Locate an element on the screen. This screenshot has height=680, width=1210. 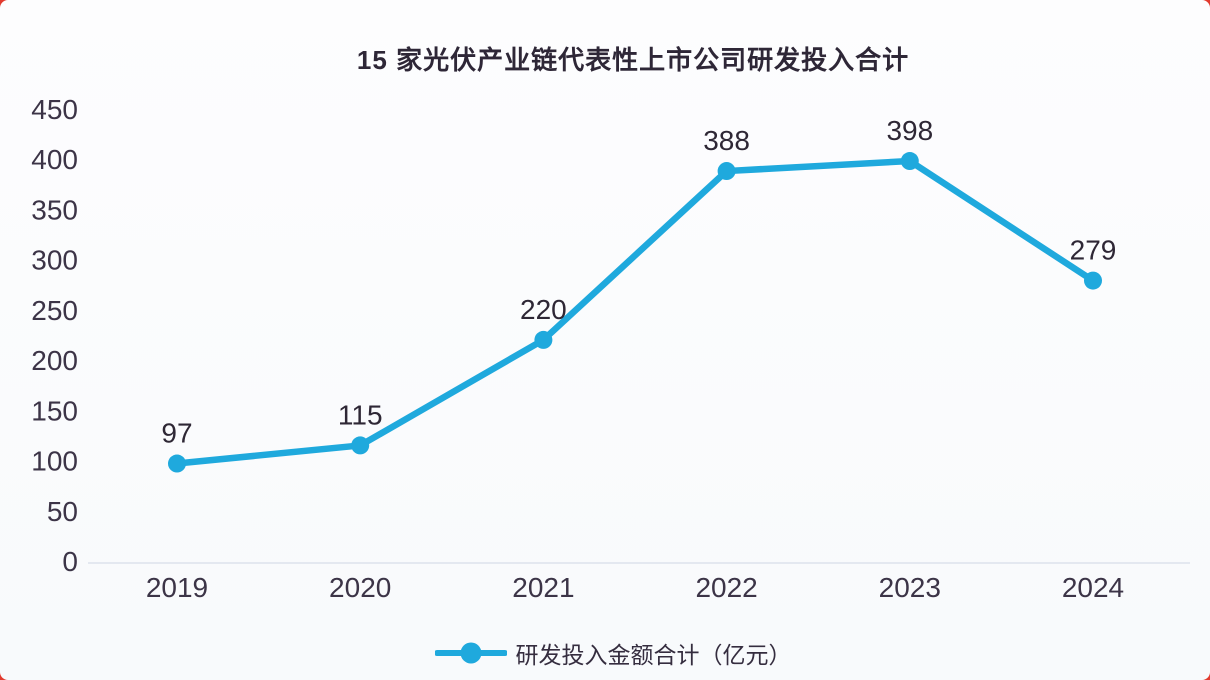
data-point-label: 220 is located at coordinates (543, 309).